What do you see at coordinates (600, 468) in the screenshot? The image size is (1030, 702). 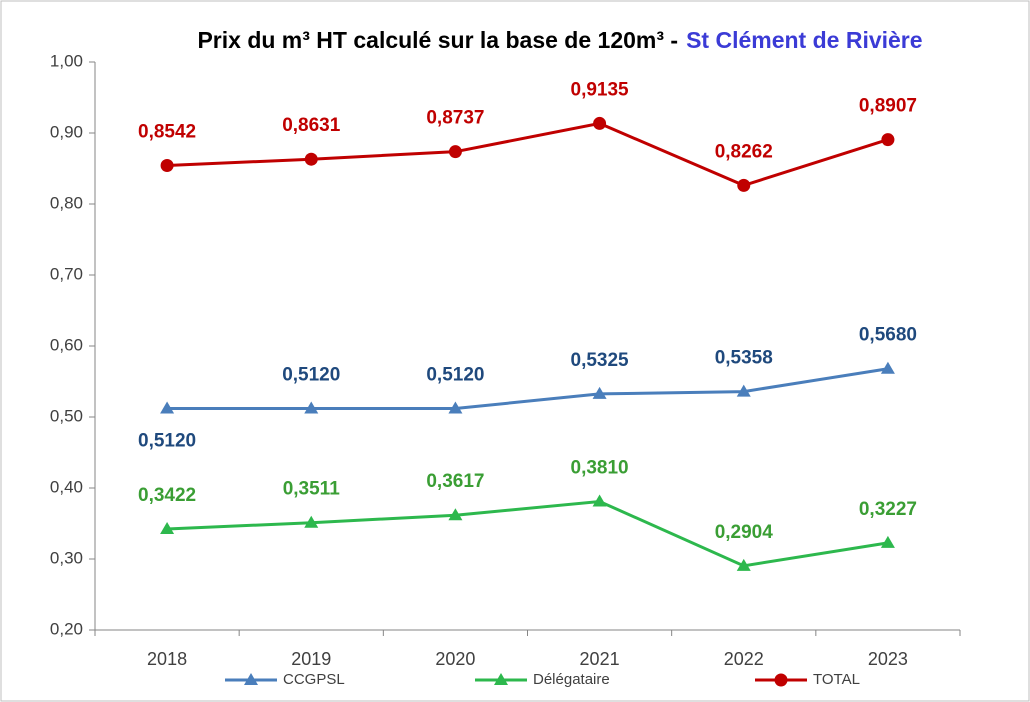 I see `data-label: 0,3810` at bounding box center [600, 468].